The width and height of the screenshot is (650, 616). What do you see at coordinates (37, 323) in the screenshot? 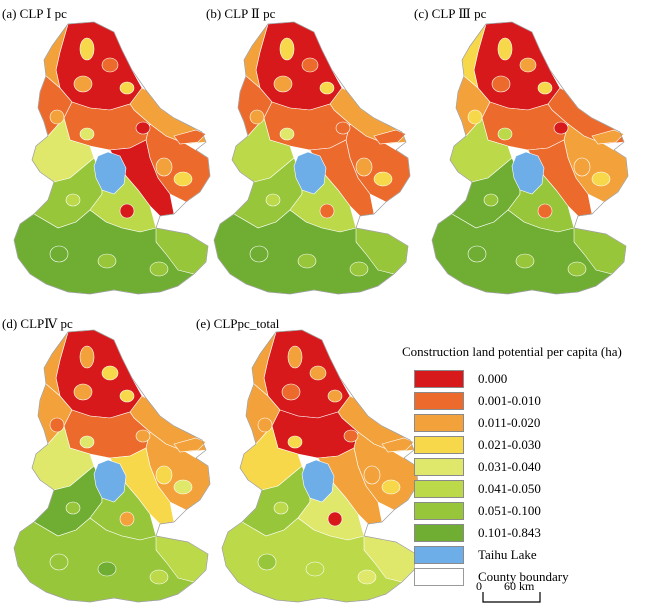
I see `panel-d-label: (d) CLPⅣ pc` at bounding box center [37, 323].